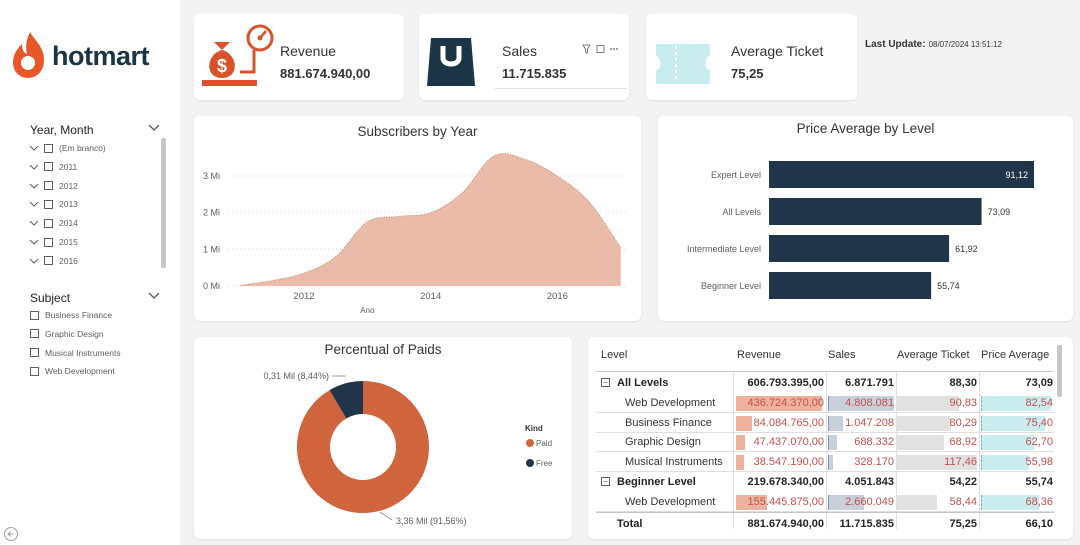  I want to click on column-header: Revenue, so click(759, 355).